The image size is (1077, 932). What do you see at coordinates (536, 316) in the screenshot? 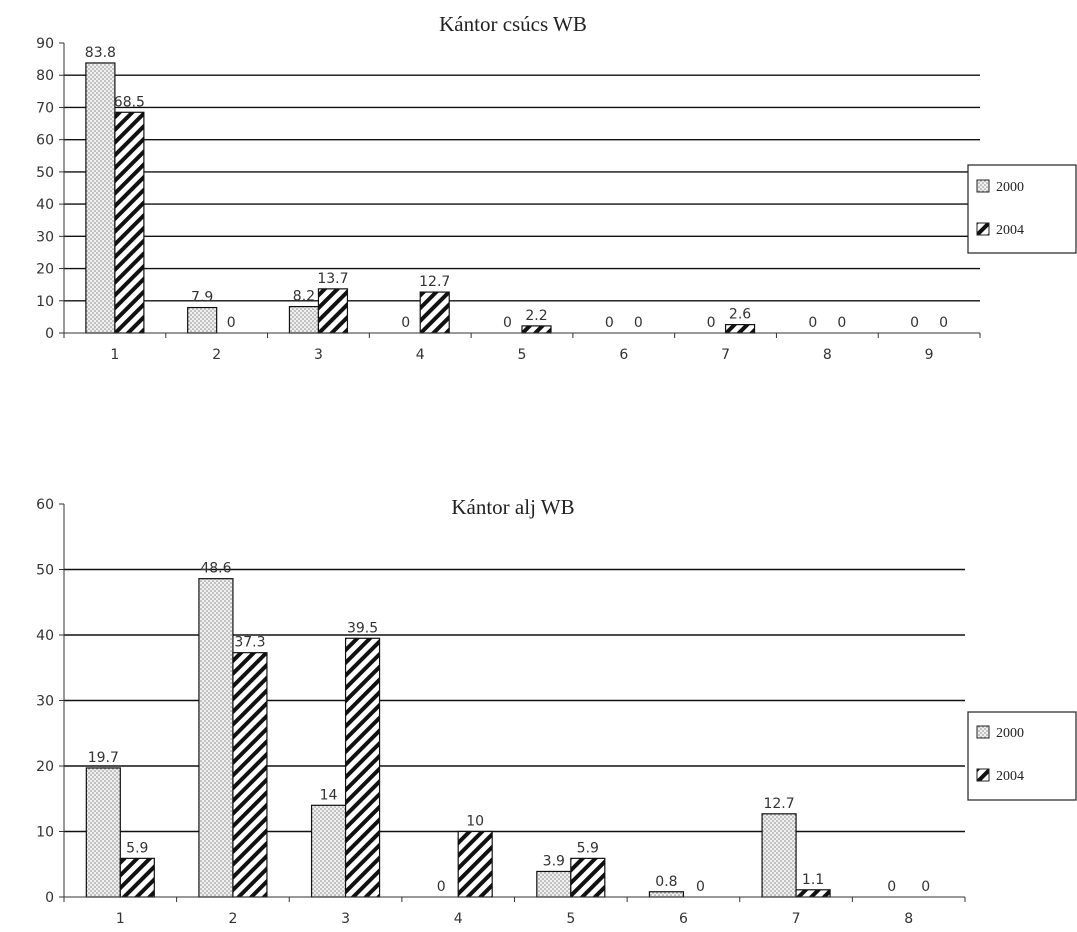
I see `data-label: 2.2` at bounding box center [536, 316].